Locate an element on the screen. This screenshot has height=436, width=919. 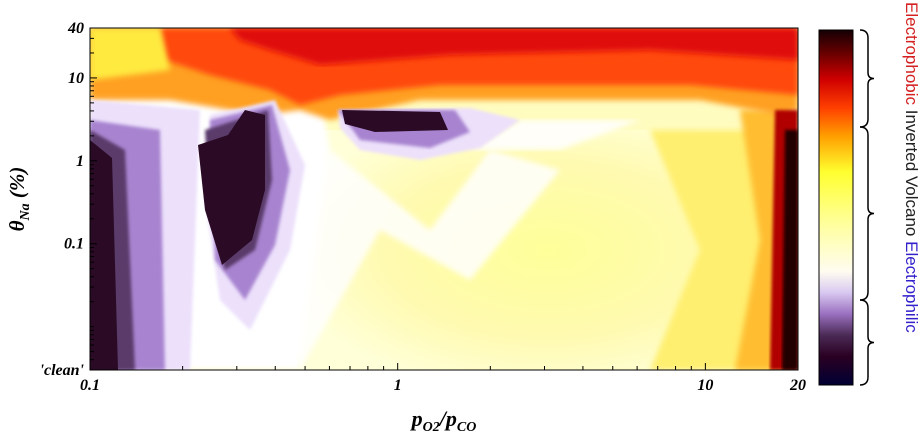
region-label-inverted-volcano: Inverted Volcano is located at coordinates (910, 170).